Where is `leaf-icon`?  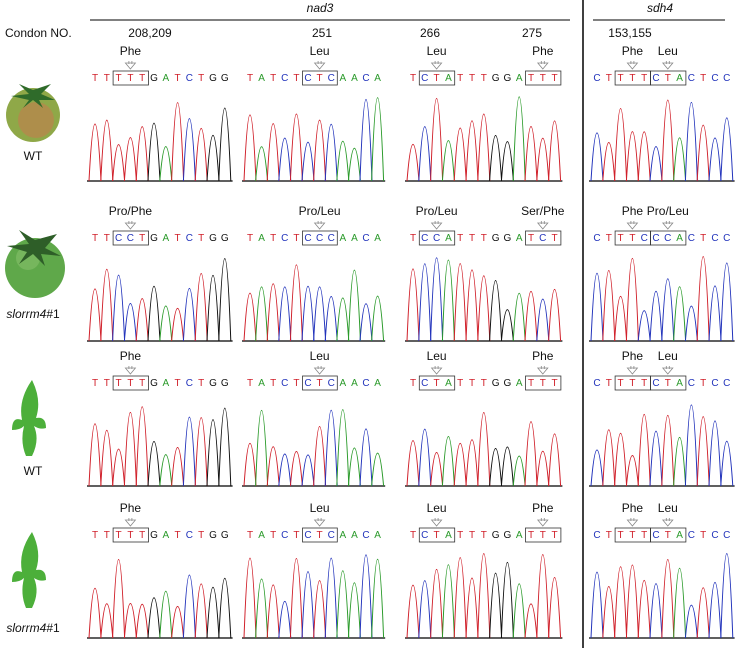
leaf-icon is located at coordinates (29, 418).